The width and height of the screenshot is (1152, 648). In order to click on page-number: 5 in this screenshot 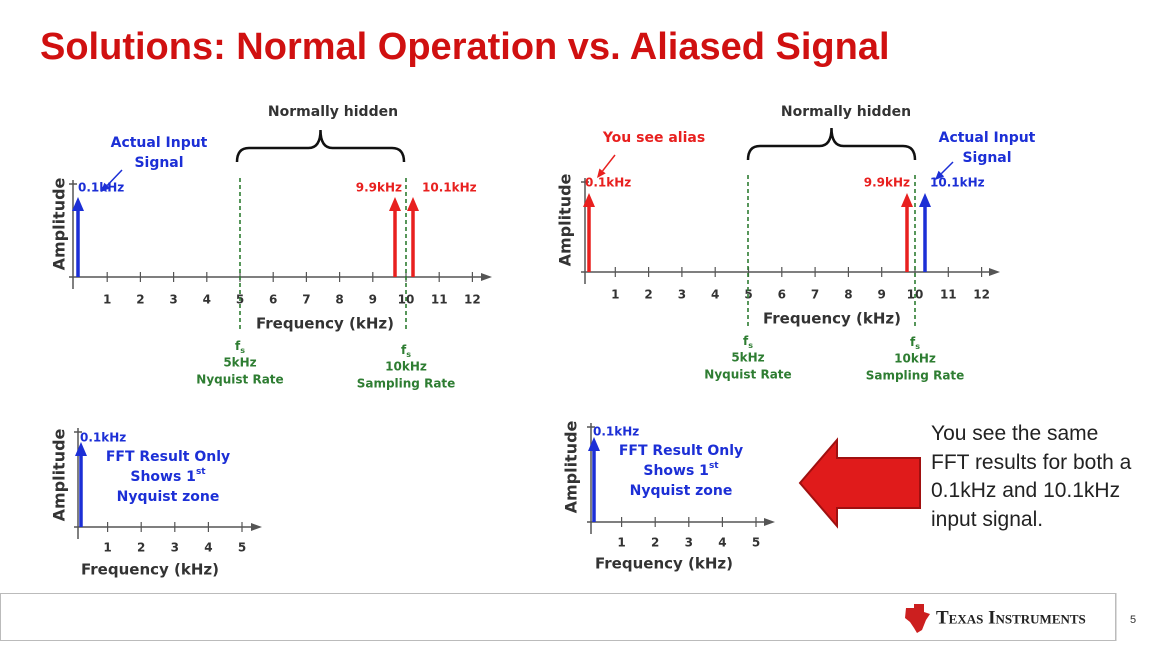, I will do `click(1133, 620)`.